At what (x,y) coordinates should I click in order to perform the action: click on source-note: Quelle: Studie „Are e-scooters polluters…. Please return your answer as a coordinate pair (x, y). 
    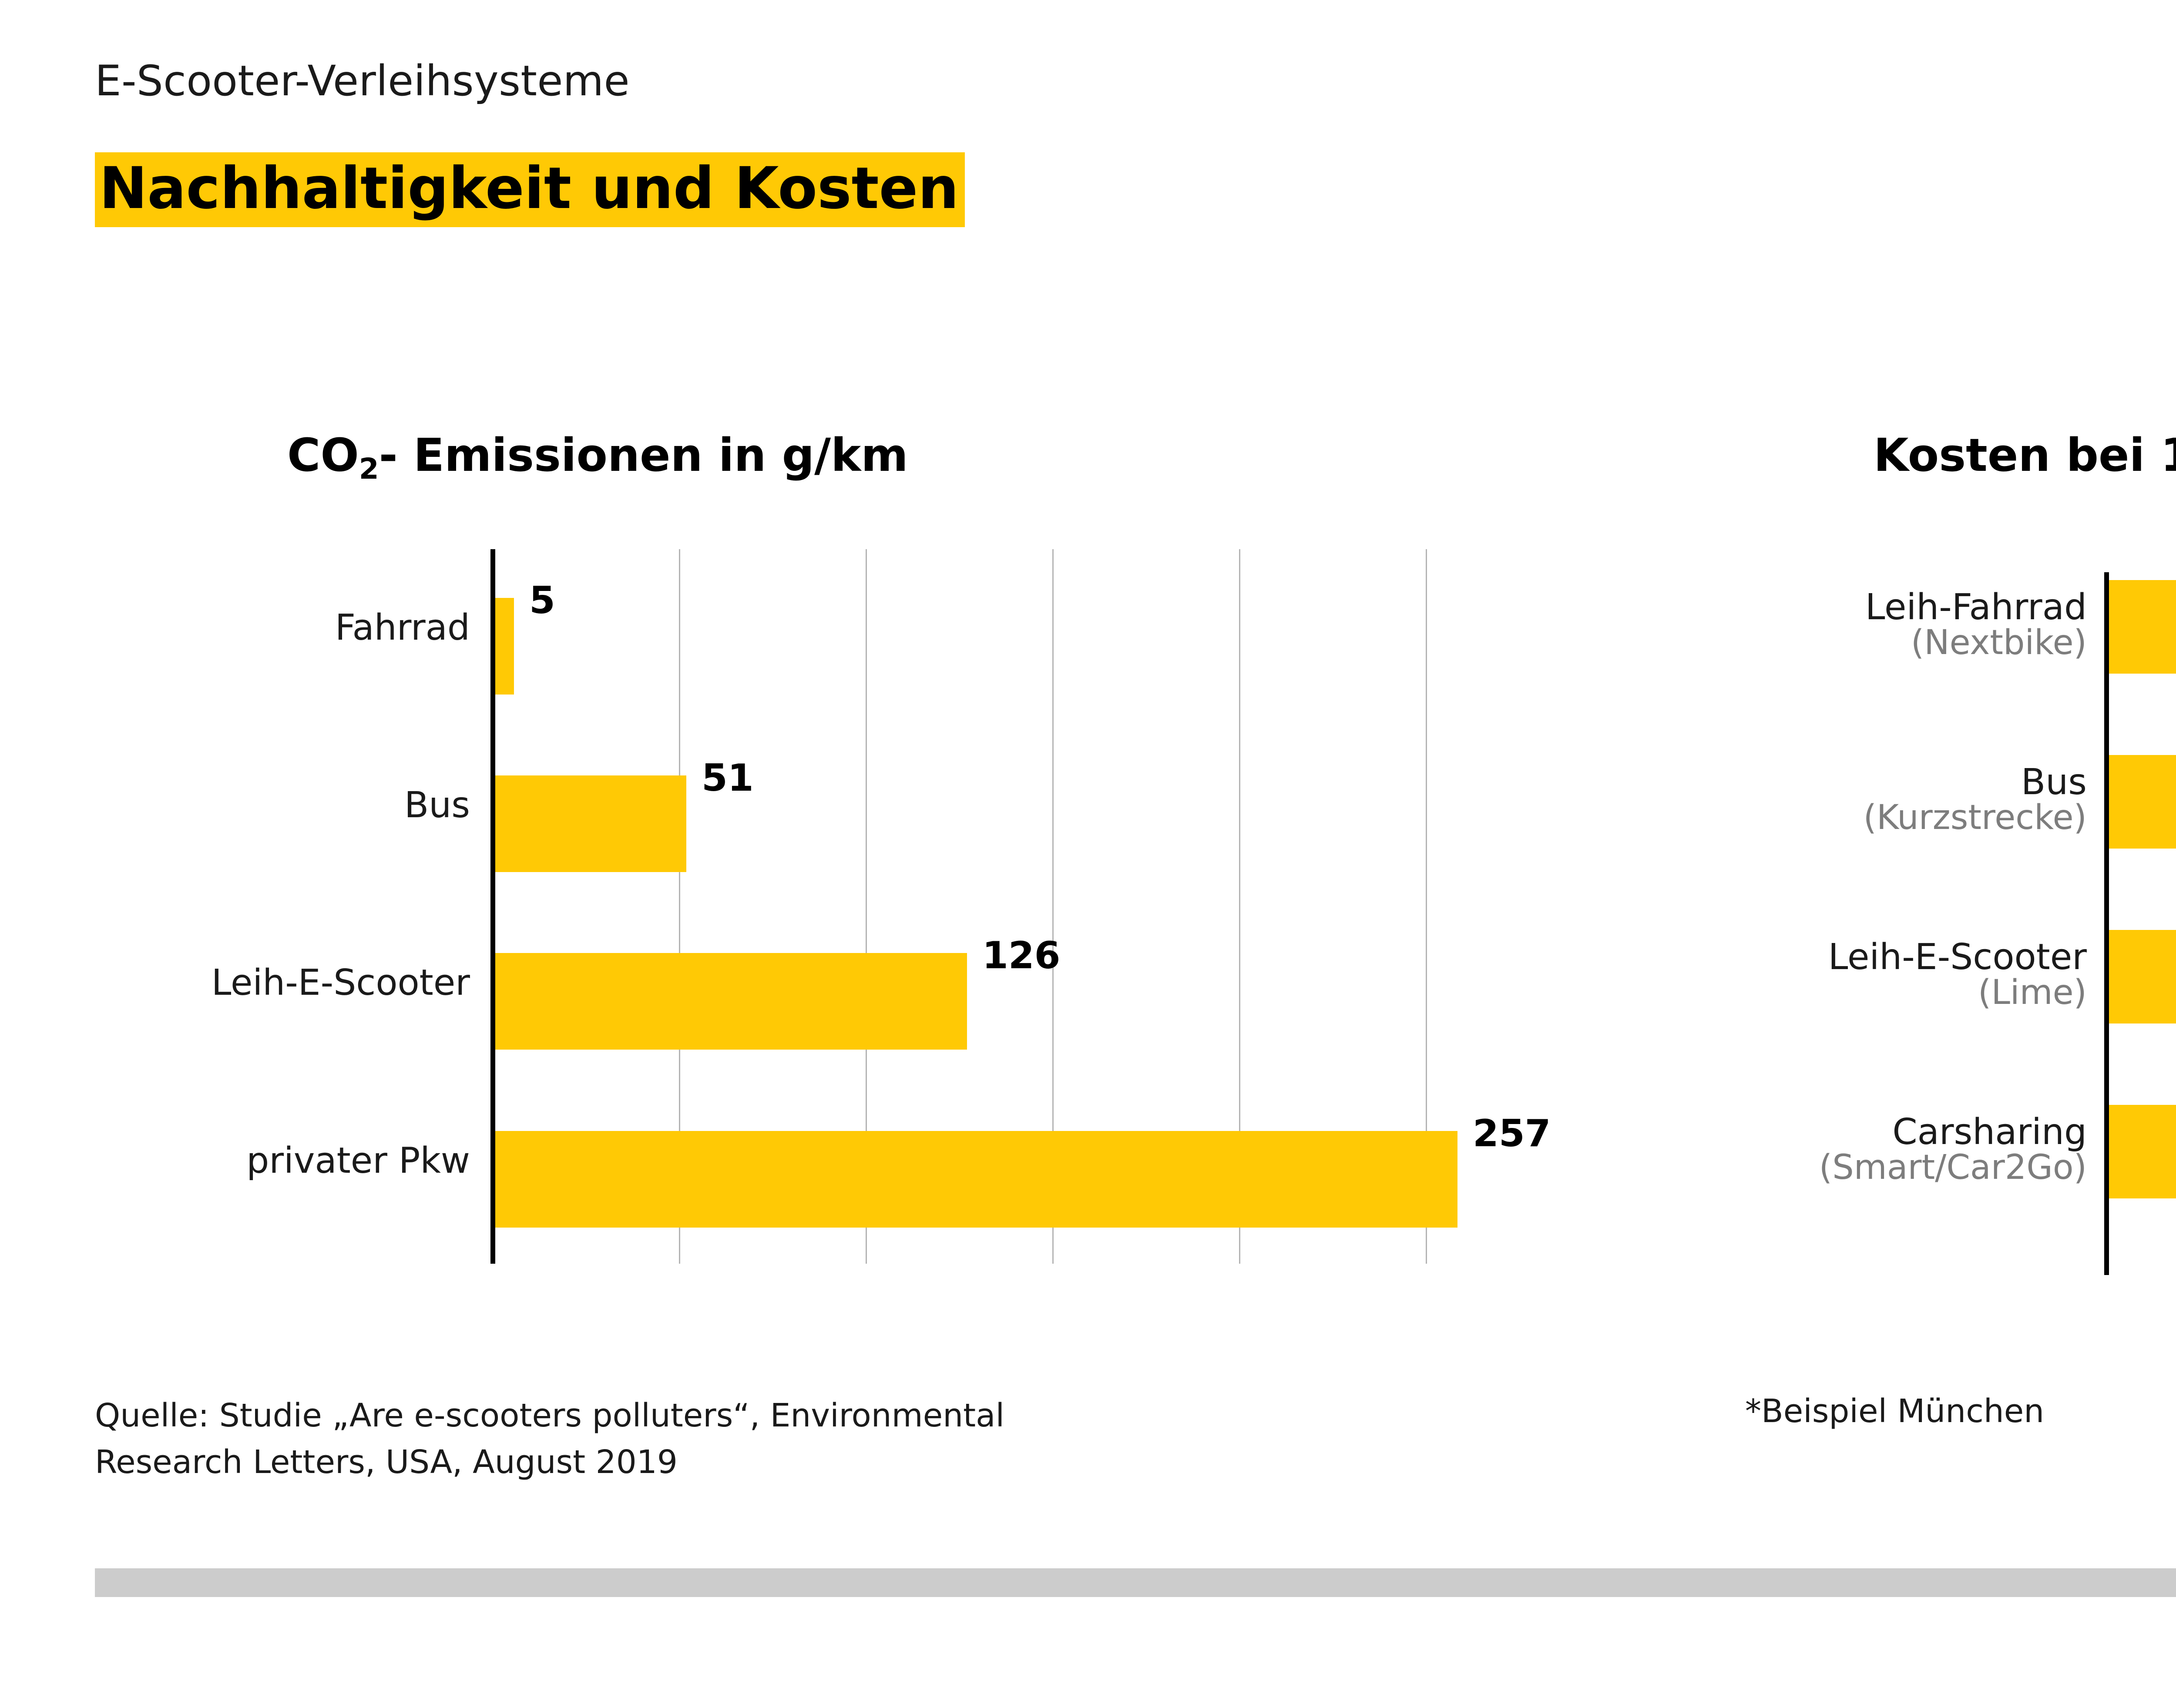
    Looking at the image, I should click on (769, 1440).